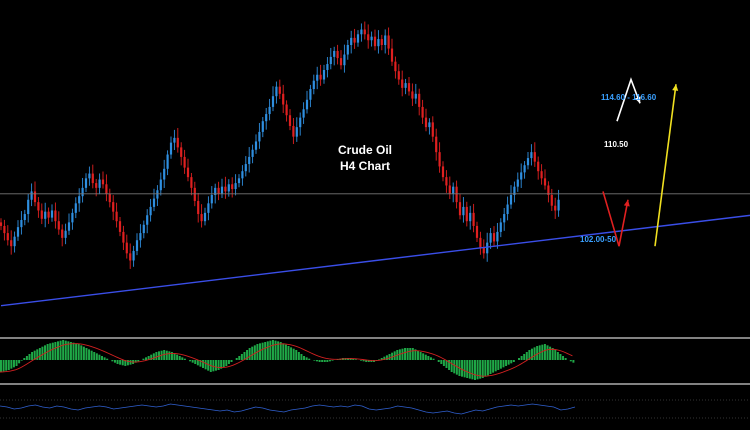 This screenshot has height=430, width=750. Describe the element at coordinates (365, 166) in the screenshot. I see `chart-subtitle: H4 Chart` at that location.